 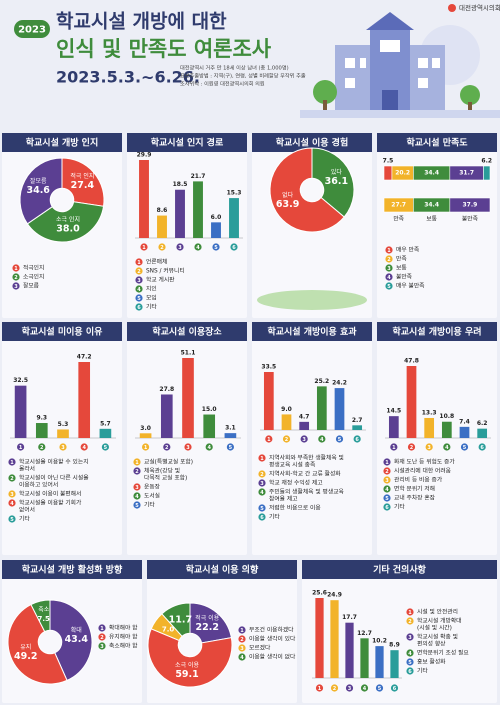 What do you see at coordinates (437, 637) in the screenshot?
I see `legend-label: 학교시설 확충 및` at bounding box center [437, 637].